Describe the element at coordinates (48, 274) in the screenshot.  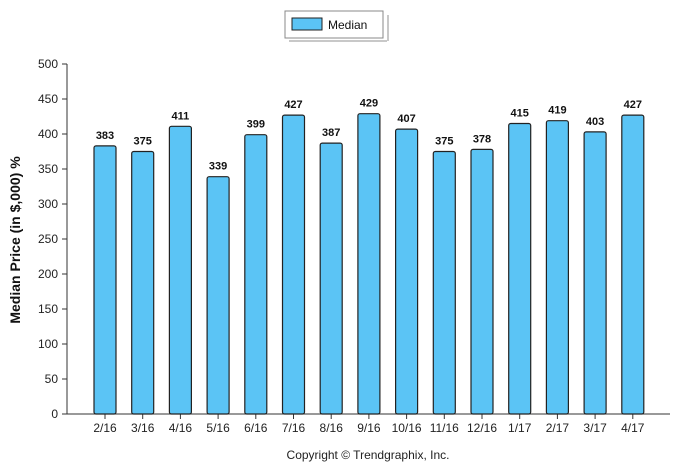
I see `y-tick-label: 200` at that location.